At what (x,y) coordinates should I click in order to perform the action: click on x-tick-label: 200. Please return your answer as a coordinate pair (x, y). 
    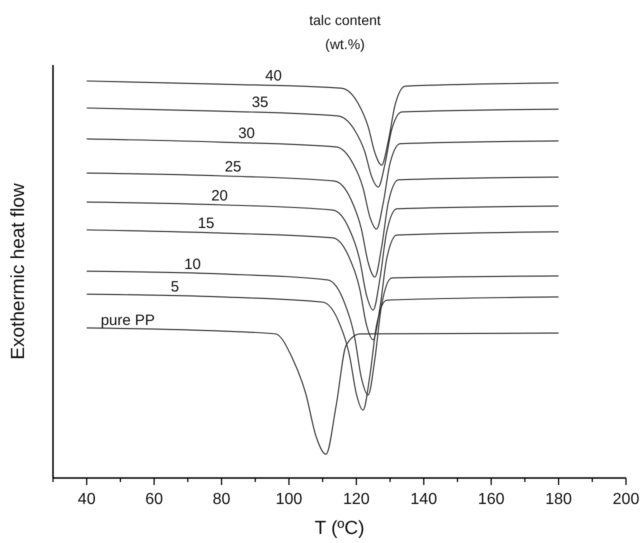
    Looking at the image, I should click on (626, 499).